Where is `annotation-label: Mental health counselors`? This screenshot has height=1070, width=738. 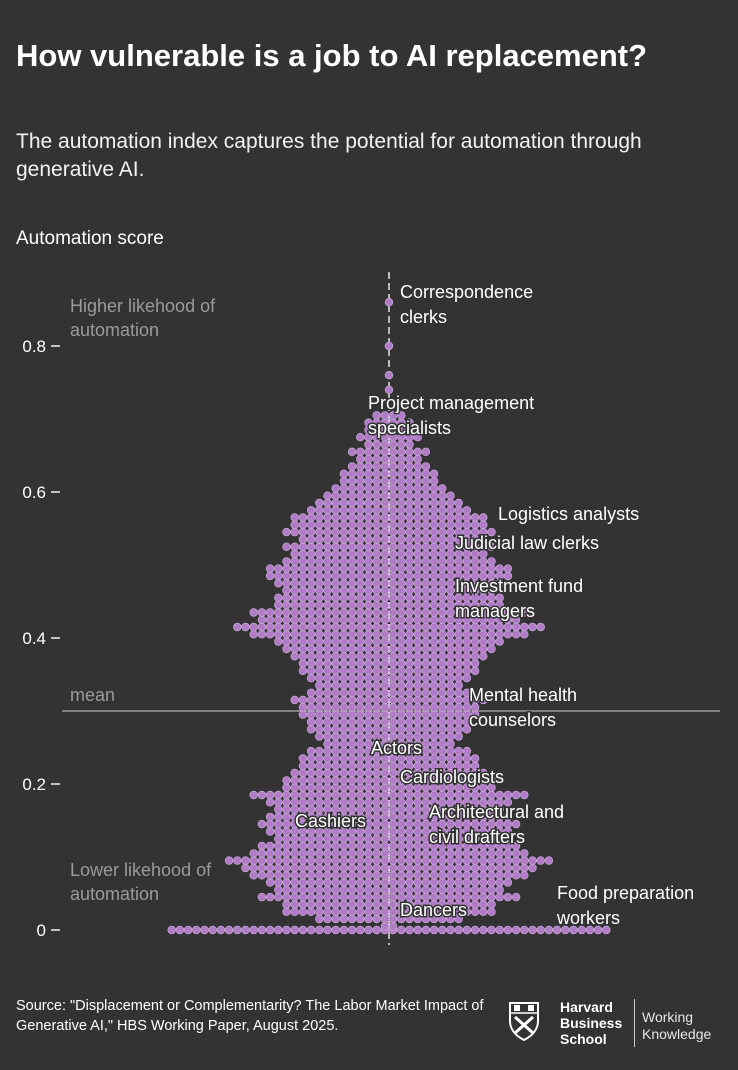 annotation-label: Mental health counselors is located at coordinates (523, 707).